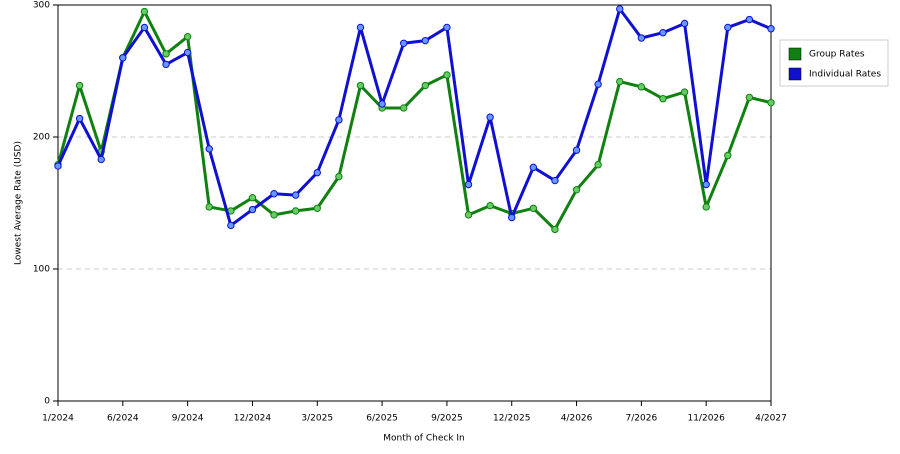  I want to click on x-tick-label: 3/2025, so click(317, 419).